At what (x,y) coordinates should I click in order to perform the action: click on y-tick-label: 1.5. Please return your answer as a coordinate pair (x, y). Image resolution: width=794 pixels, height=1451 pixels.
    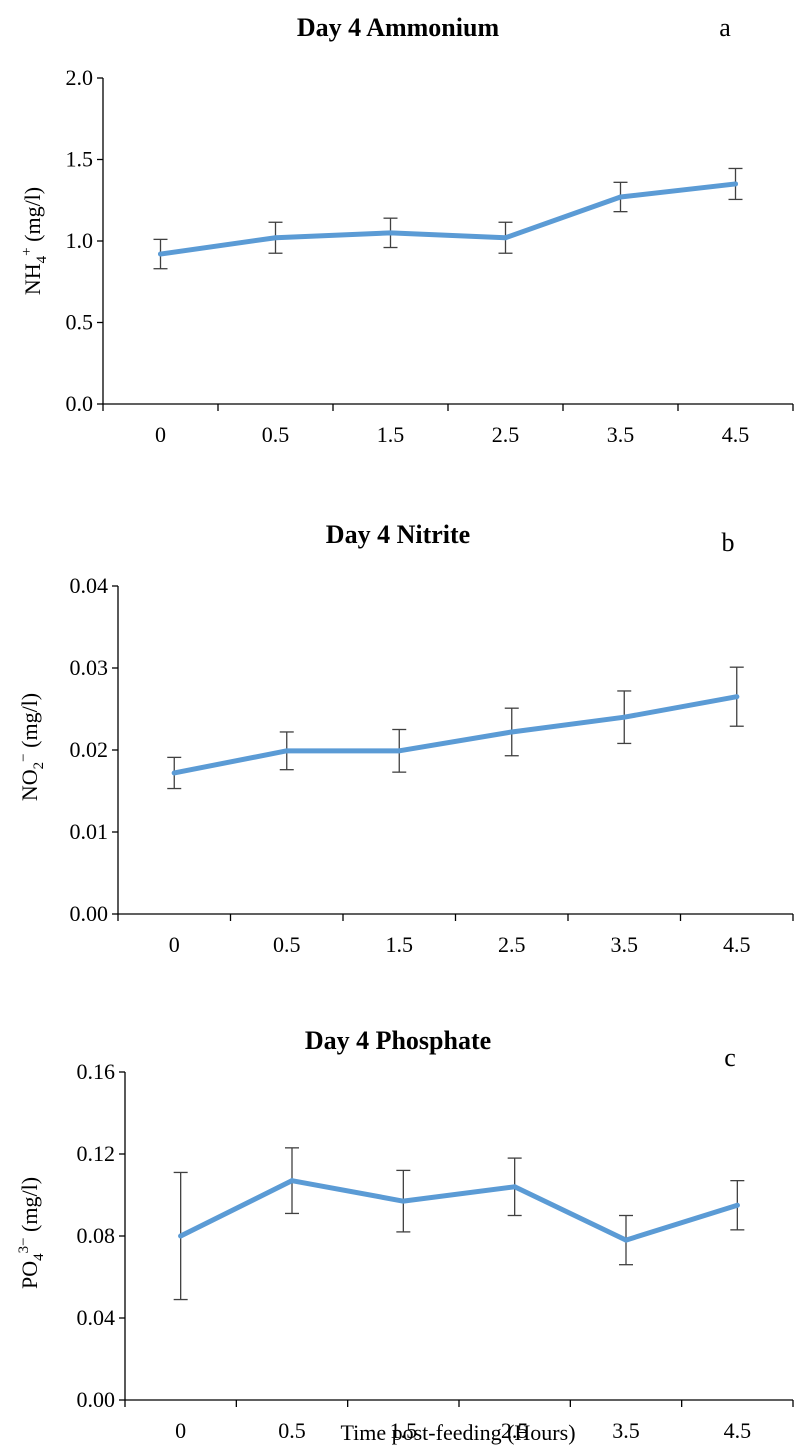
    Looking at the image, I should click on (80, 159).